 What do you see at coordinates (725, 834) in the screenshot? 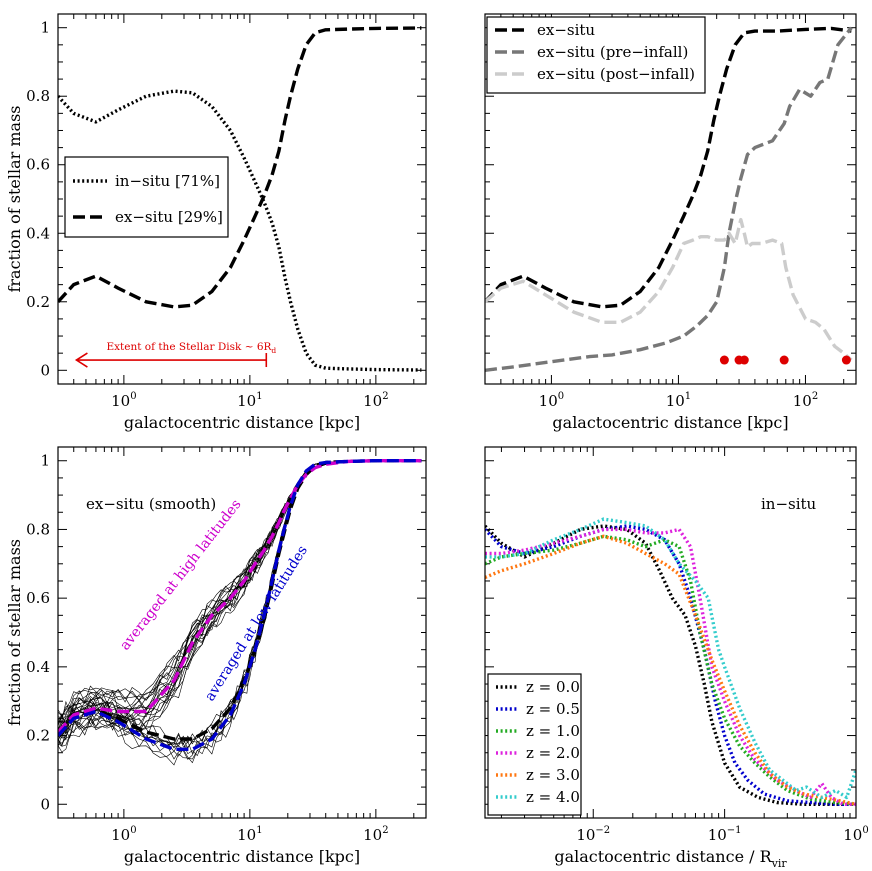
I see `x-tick-label: 10⁻¹` at bounding box center [725, 834].